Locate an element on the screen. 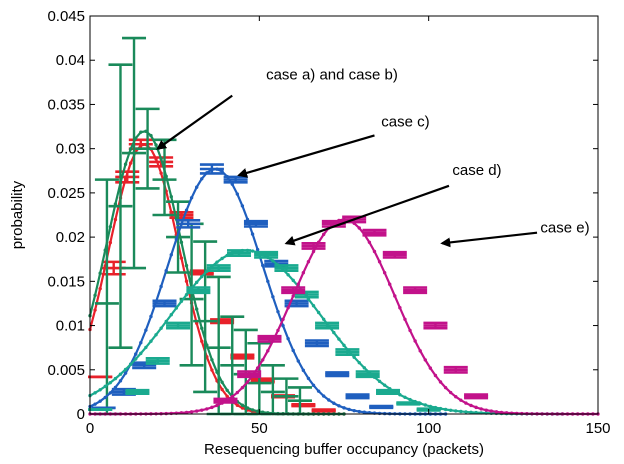 The image size is (624, 464). y-axis-label: probability is located at coordinates (17, 214).